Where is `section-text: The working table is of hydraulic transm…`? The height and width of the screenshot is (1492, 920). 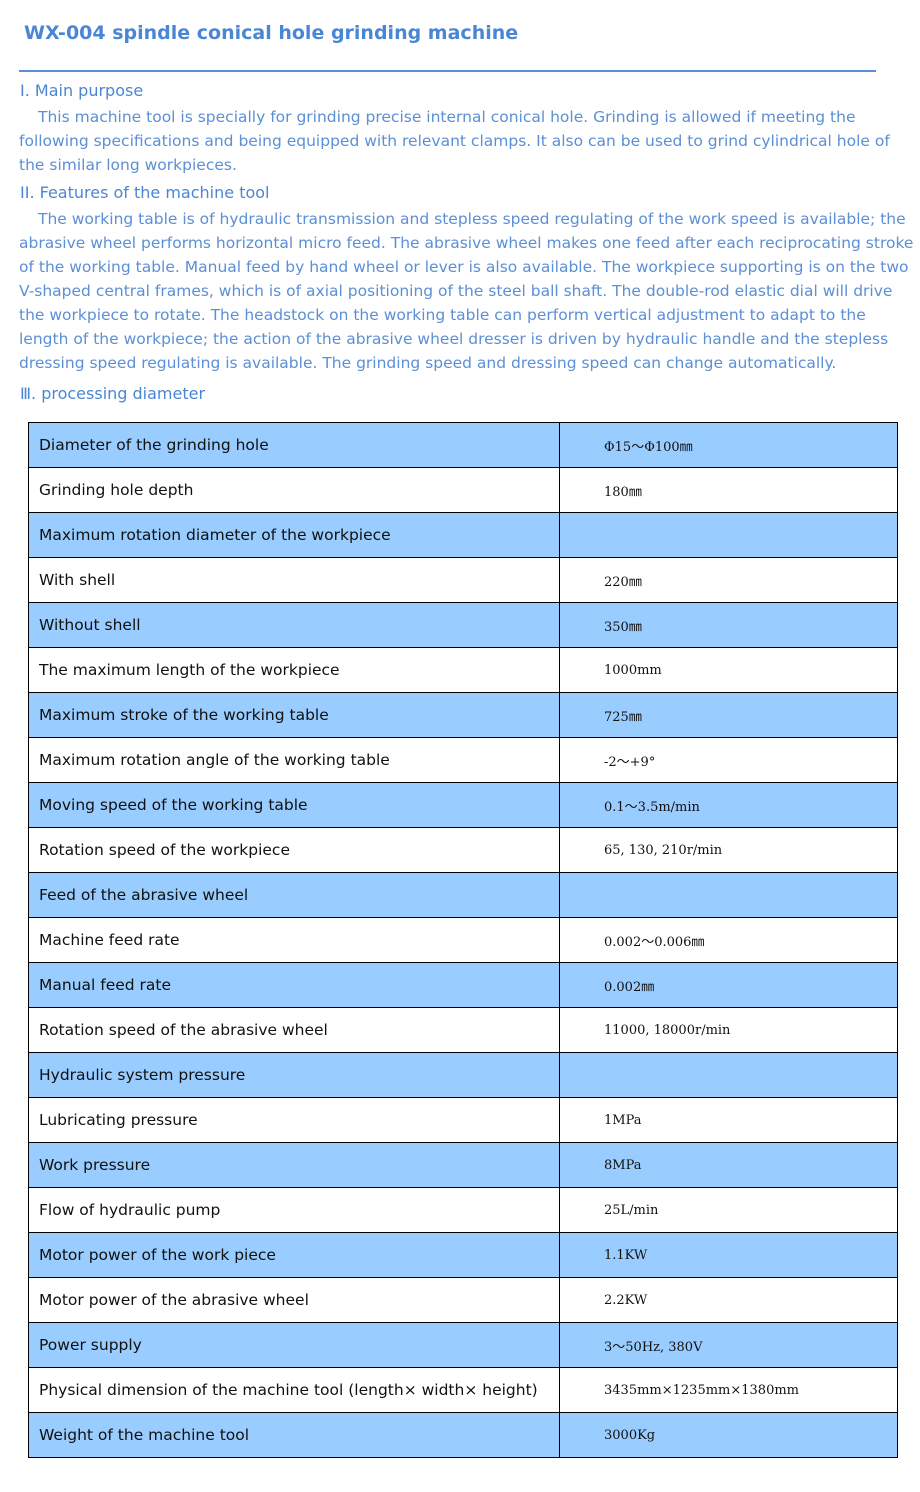 section-text: The working table is of hydraulic transm… is located at coordinates (466, 291).